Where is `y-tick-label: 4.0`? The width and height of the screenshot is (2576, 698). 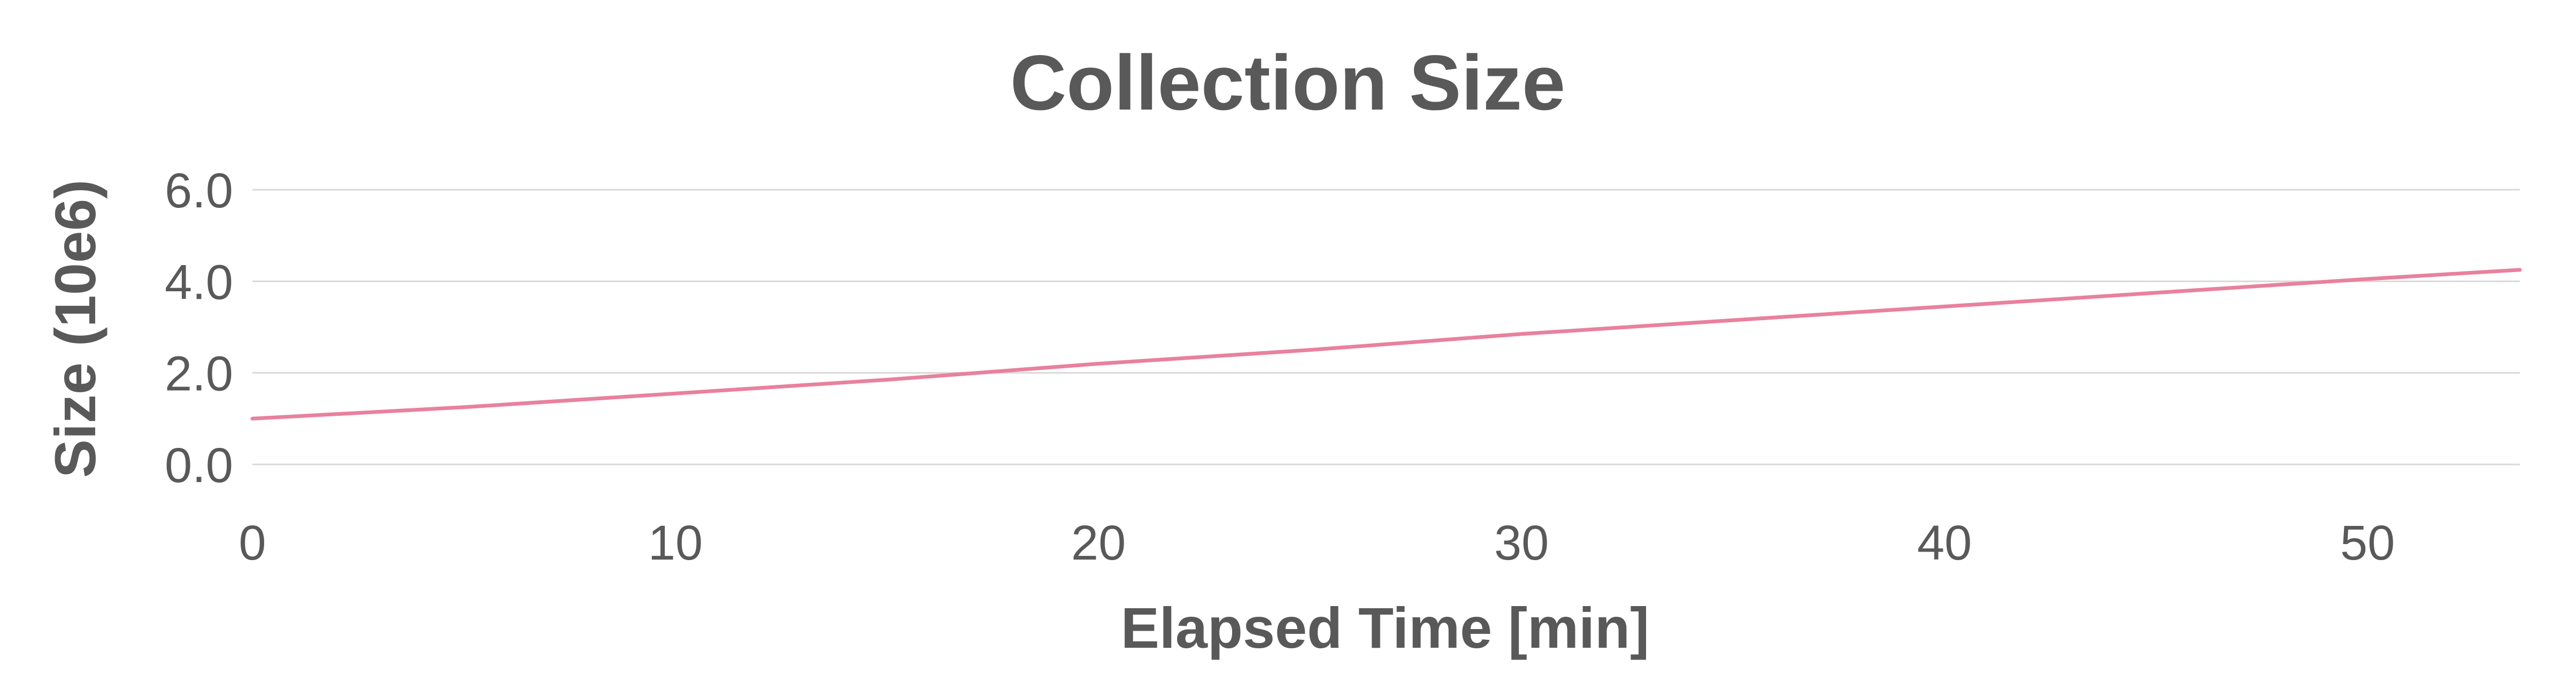
y-tick-label: 4.0 is located at coordinates (199, 282).